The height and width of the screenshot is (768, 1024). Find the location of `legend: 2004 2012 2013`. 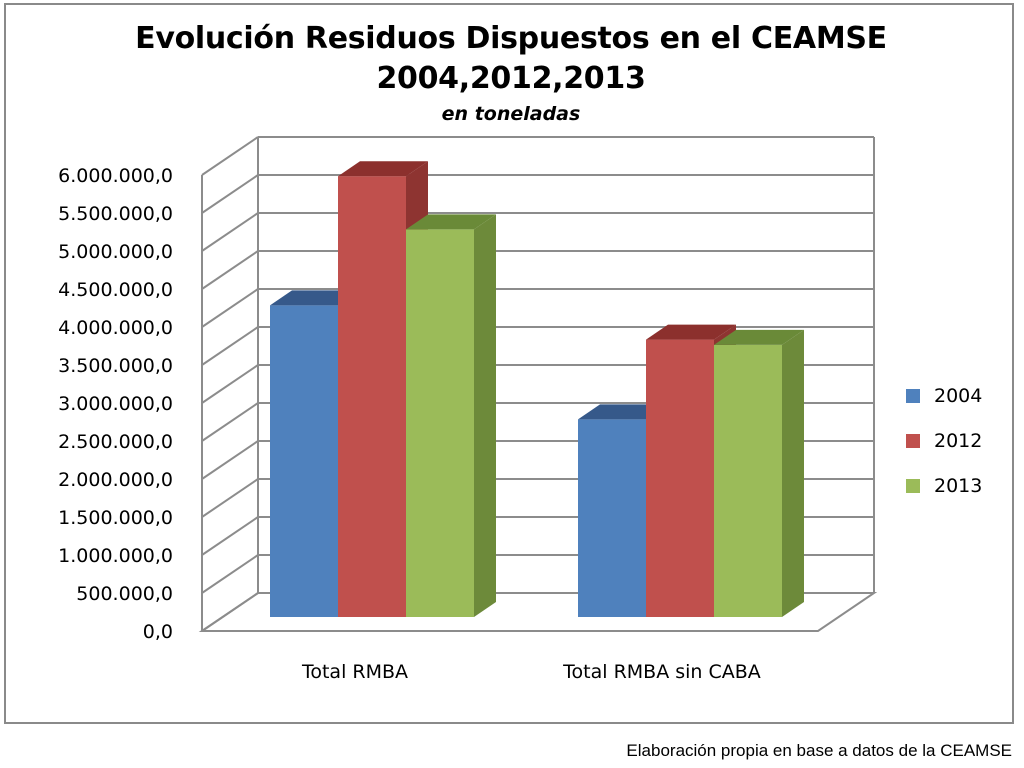

legend: 2004 2012 2013 is located at coordinates (944, 440).